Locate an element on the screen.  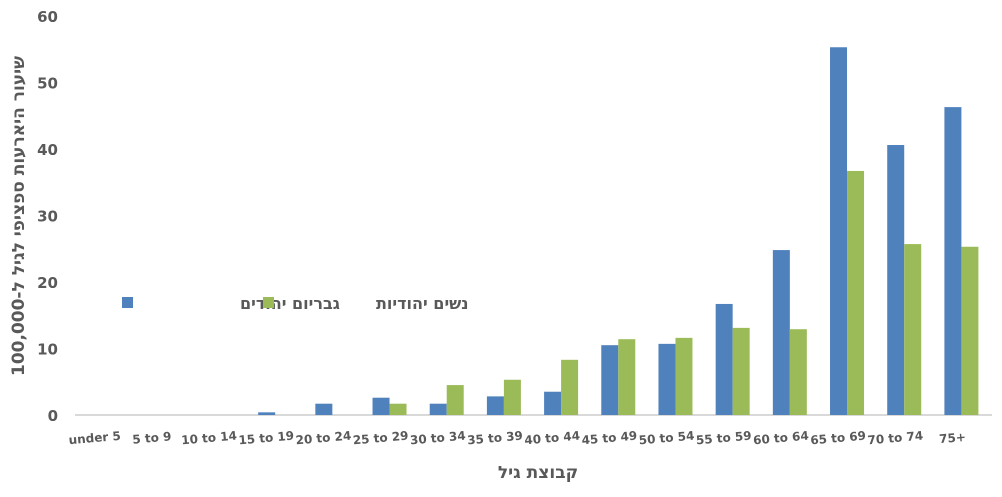
y-tick-label: 60 is located at coordinates (47, 17).